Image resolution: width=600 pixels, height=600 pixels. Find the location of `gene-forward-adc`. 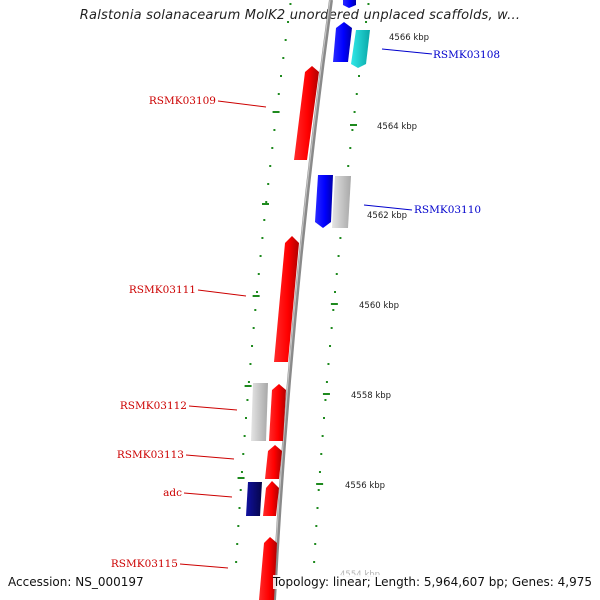

gene-forward-adc is located at coordinates (271, 498).